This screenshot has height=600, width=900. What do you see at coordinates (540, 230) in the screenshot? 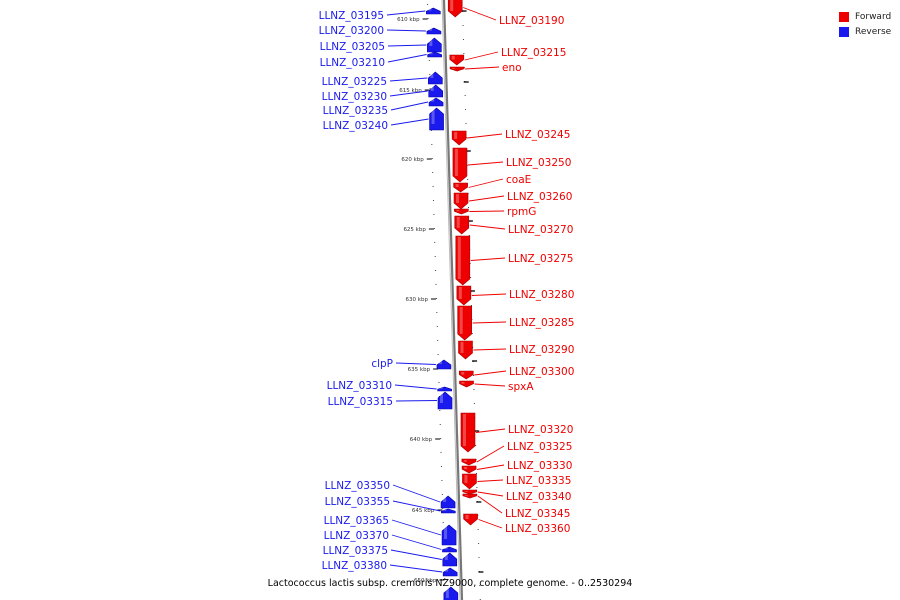
I see `gene-label-llnz-03270: LLNZ_03270` at bounding box center [540, 230].